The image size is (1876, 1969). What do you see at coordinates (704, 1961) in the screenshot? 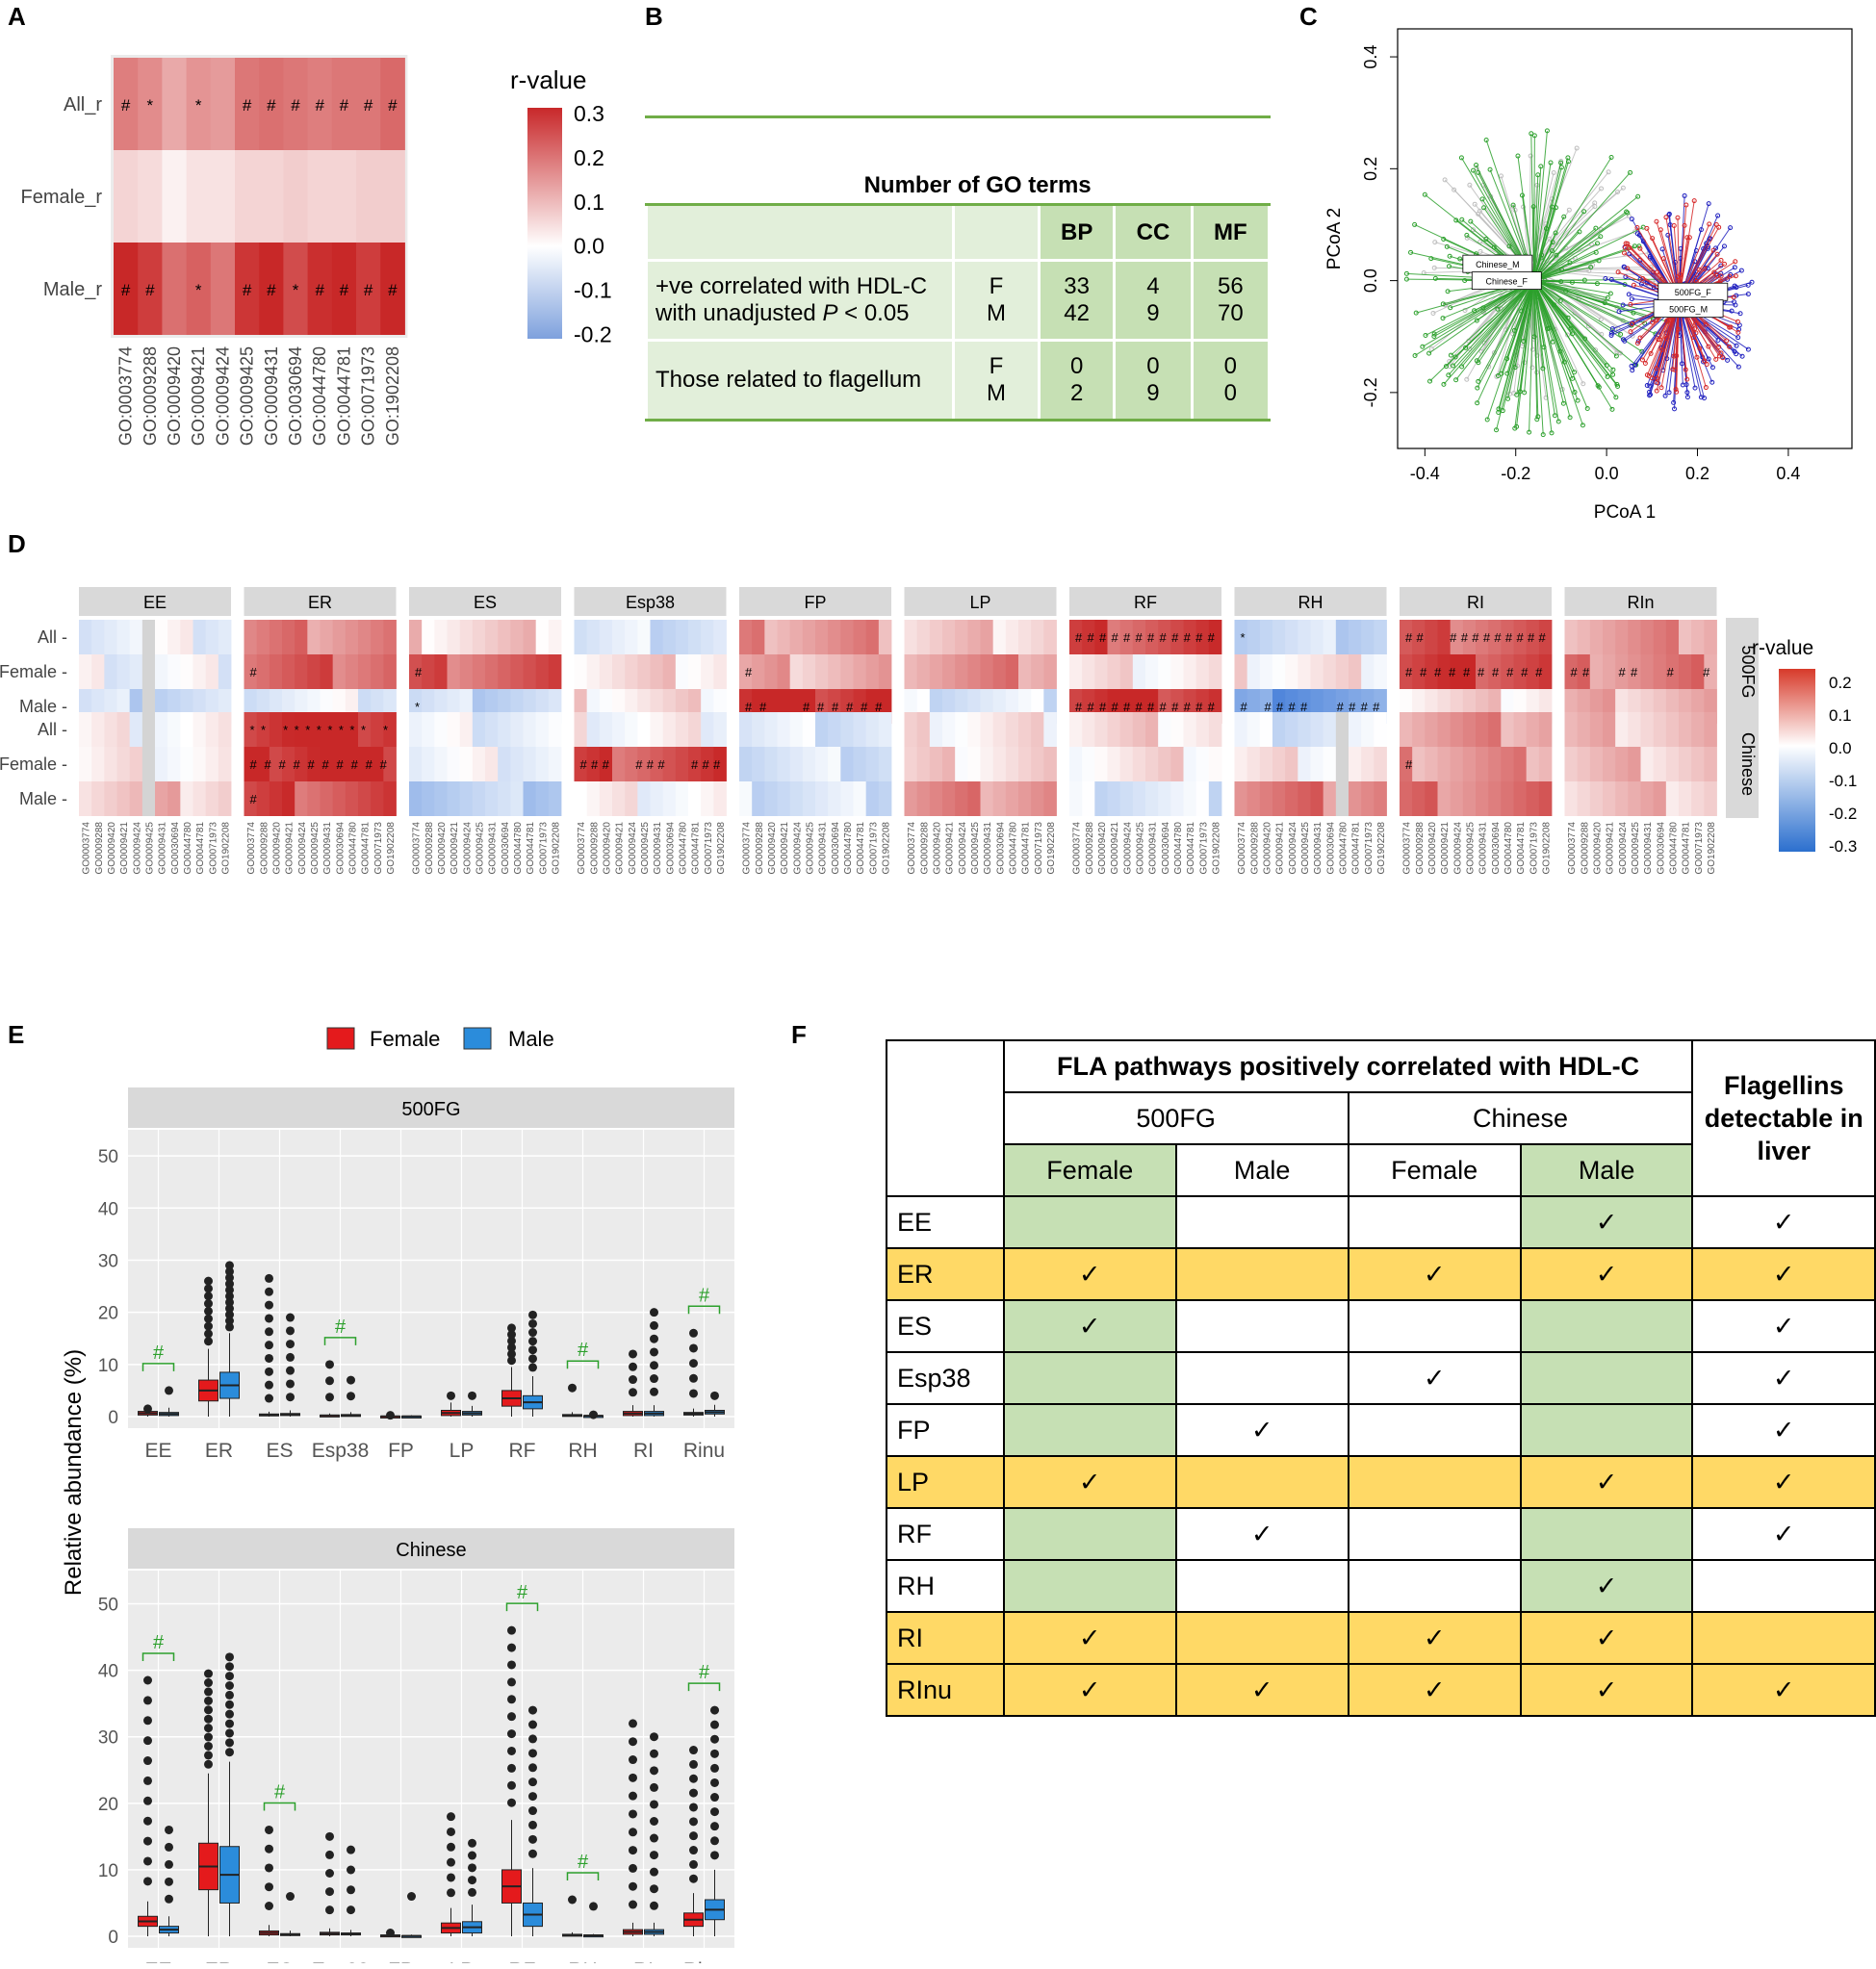
I see `x-tick-label: Rinu` at bounding box center [704, 1961].